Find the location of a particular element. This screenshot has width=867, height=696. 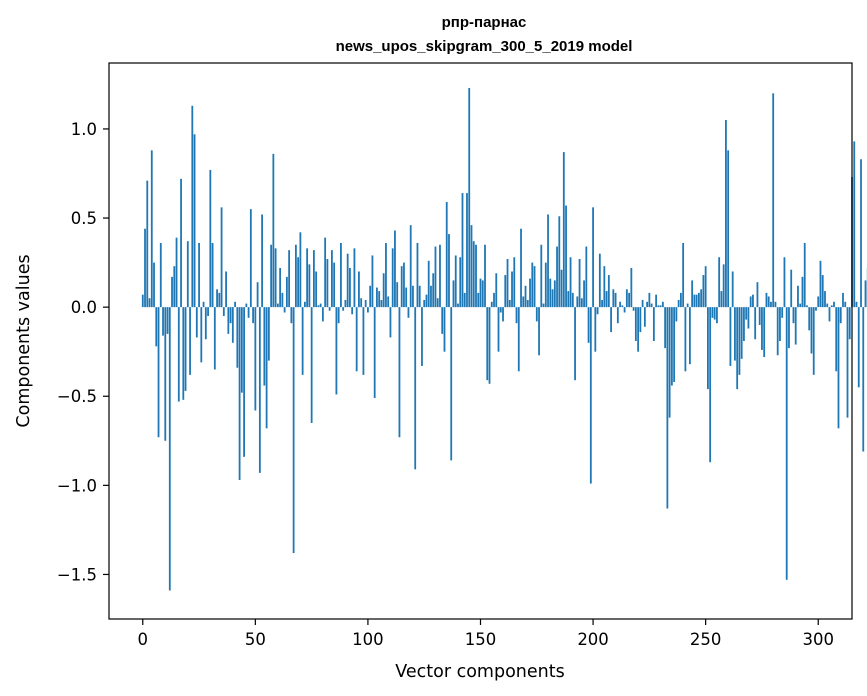

chart-title-line-2: news_upos_skipgram_300_5_2019 model is located at coordinates (484, 46).